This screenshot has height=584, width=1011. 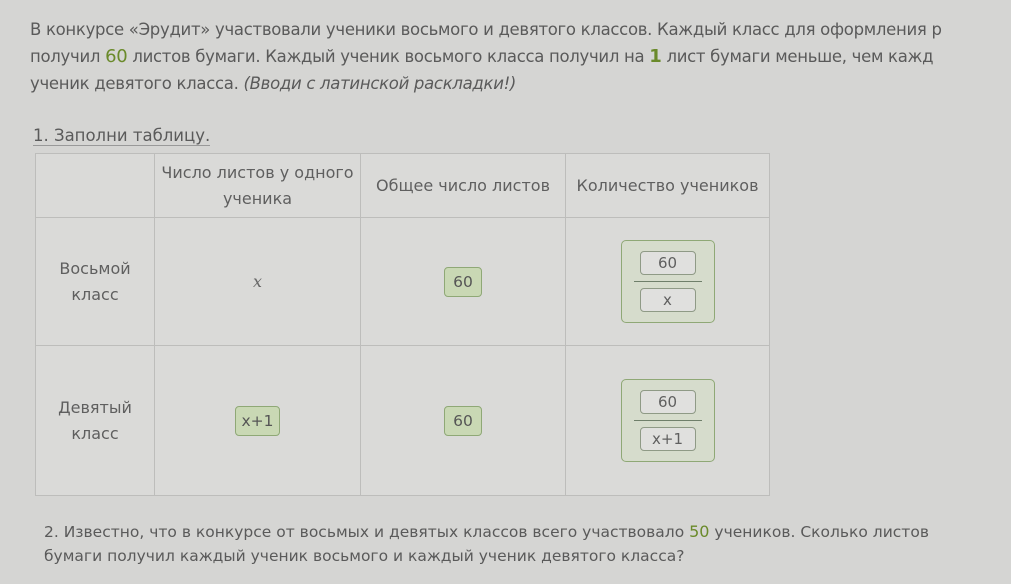 What do you see at coordinates (257, 185) in the screenshot?
I see `header-per-student: Число листов у одного ученика` at bounding box center [257, 185].